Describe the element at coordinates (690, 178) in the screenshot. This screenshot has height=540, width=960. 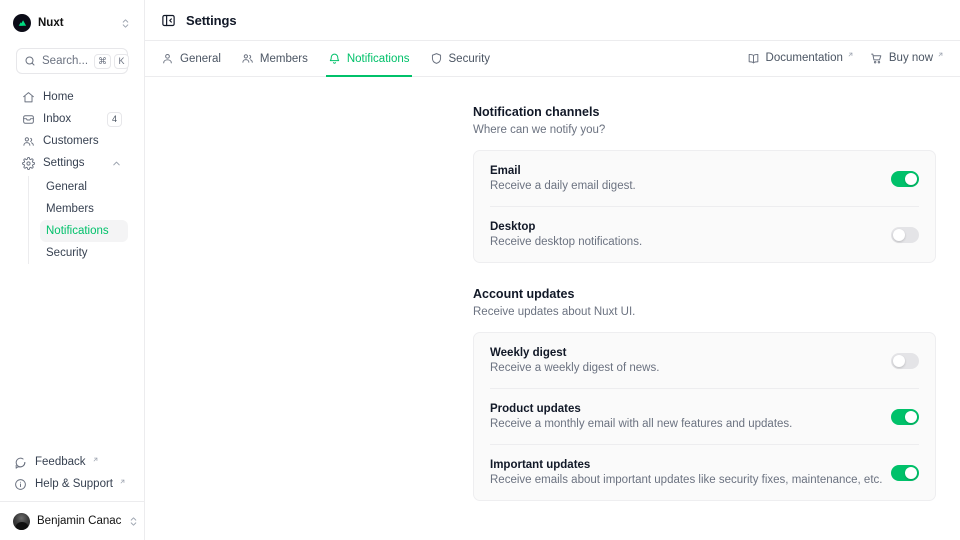
I see `row-text: Email Receive a daily email digest.` at that location.